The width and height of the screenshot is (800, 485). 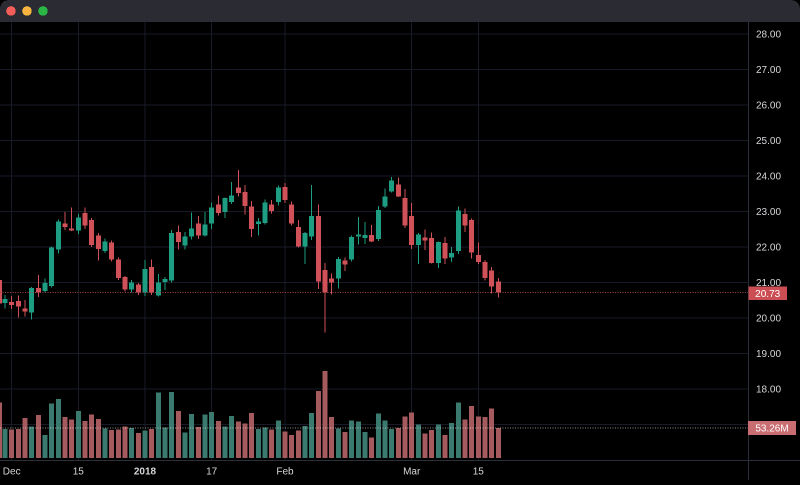 What do you see at coordinates (768, 318) in the screenshot?
I see `svg-text: 20.00` at bounding box center [768, 318].